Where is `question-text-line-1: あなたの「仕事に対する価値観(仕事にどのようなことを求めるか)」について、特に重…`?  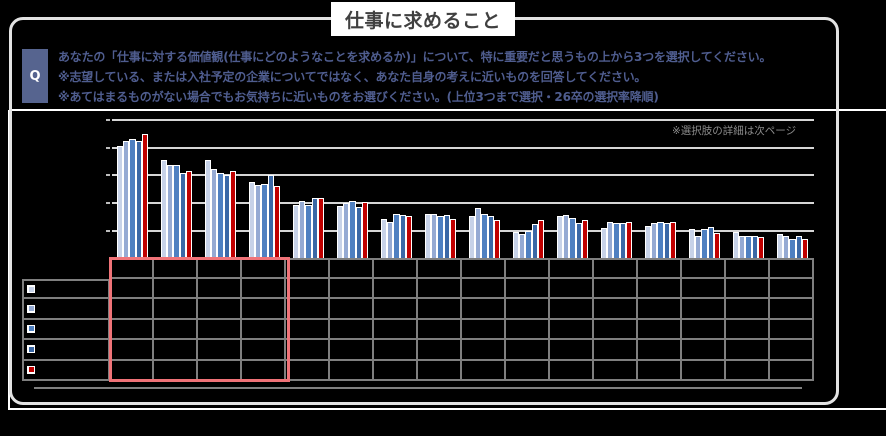 question-text-line-1: あなたの「仕事に対する価値観(仕事にどのようなことを求めるか)」について、特に重… is located at coordinates (415, 57).